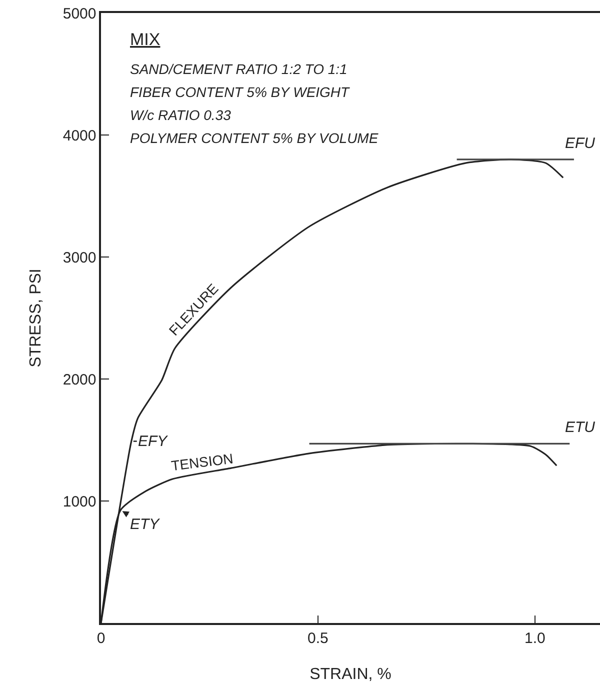  Describe the element at coordinates (181, 115) in the screenshot. I see `annotation: W/c RATIO 0.33` at that location.